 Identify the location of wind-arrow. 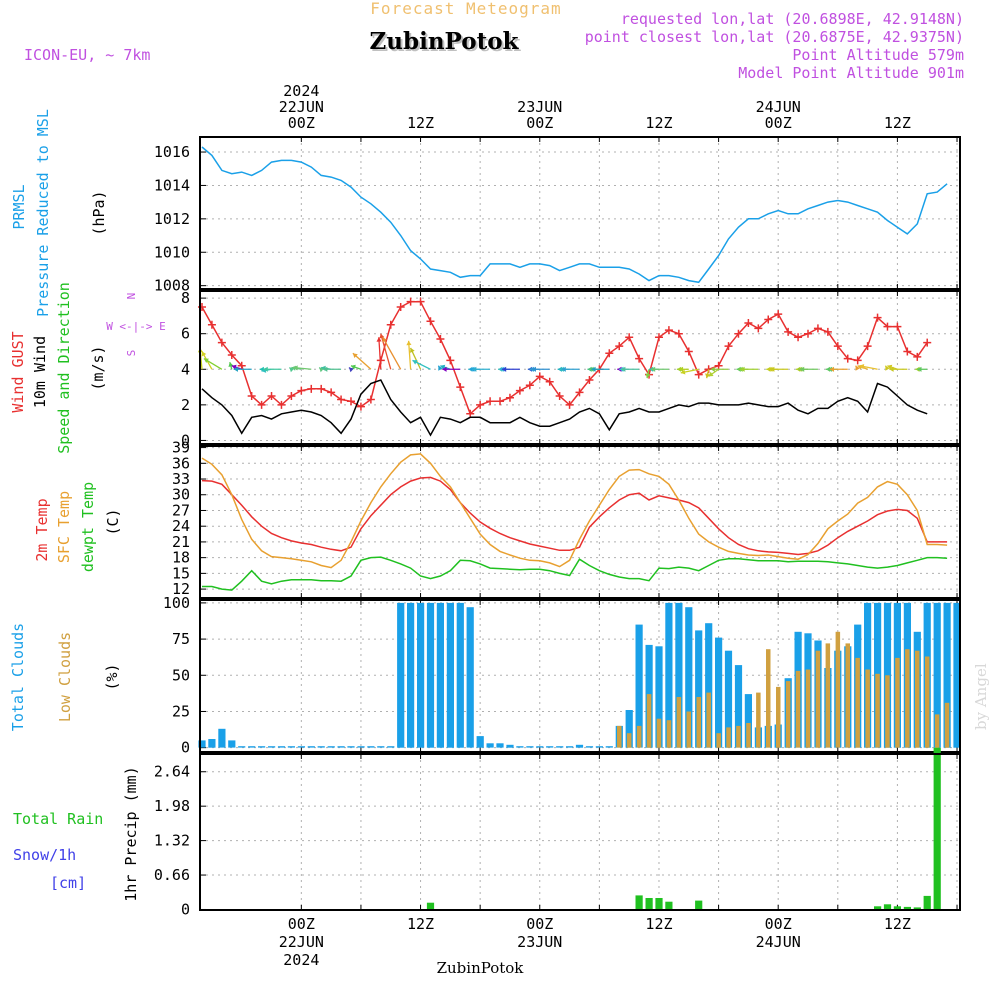
(386, 351).